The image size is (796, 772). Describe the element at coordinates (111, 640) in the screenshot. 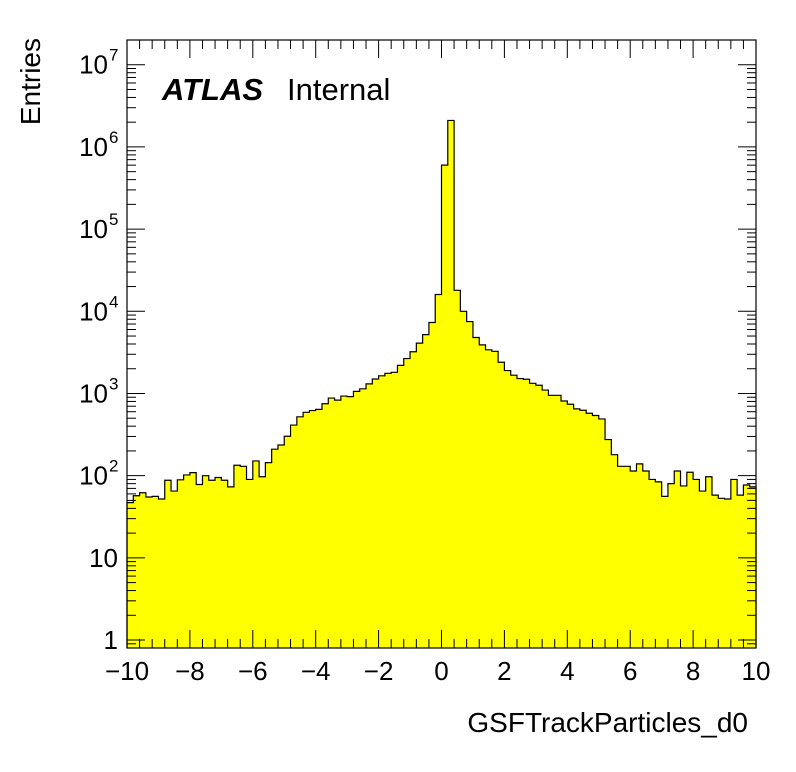

I see `y-tick-label: 1` at that location.